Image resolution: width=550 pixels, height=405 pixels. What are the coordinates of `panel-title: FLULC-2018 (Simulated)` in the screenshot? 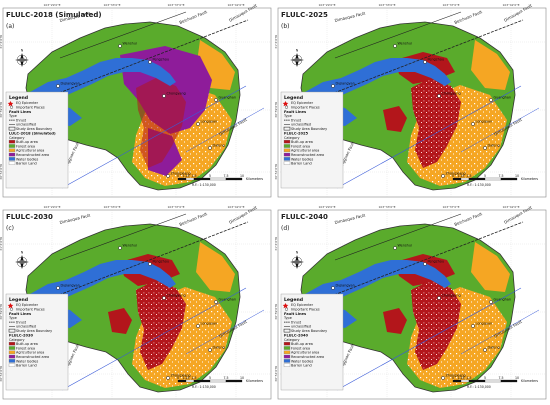 It's located at (54, 15).